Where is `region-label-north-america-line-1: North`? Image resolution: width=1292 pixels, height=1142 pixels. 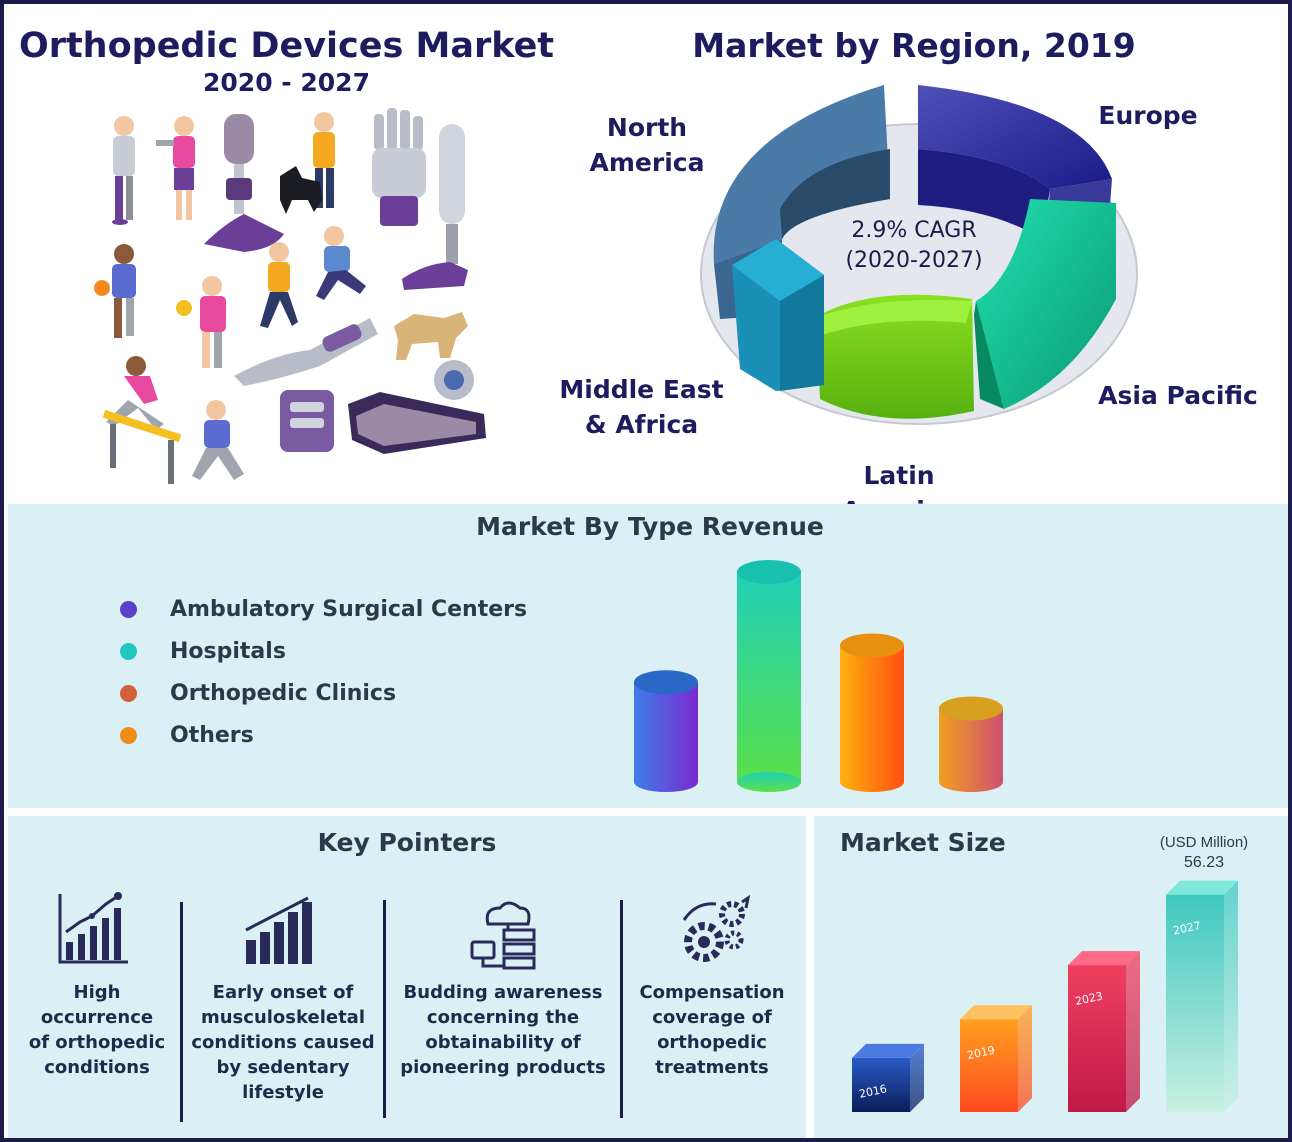
region-label-north-america-line-1: North is located at coordinates (647, 127).